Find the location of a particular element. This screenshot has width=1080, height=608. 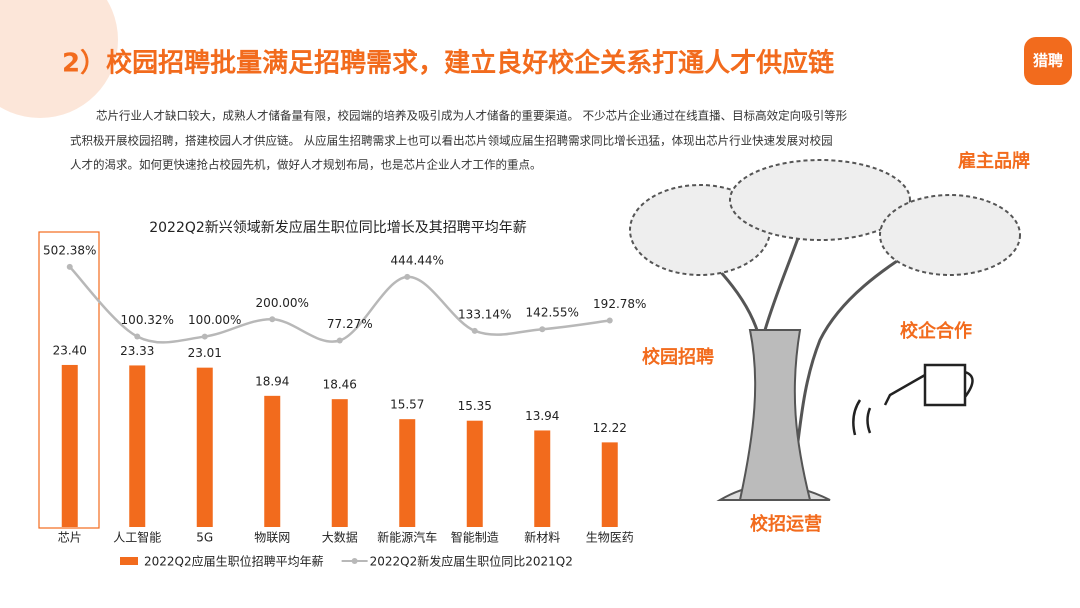

line-value-label: 77.27% is located at coordinates (350, 324).